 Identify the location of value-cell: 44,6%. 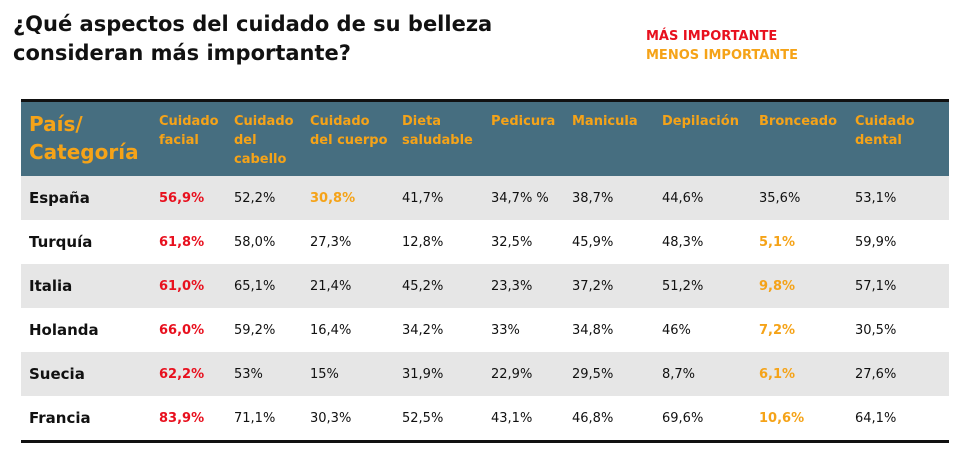
(683, 198).